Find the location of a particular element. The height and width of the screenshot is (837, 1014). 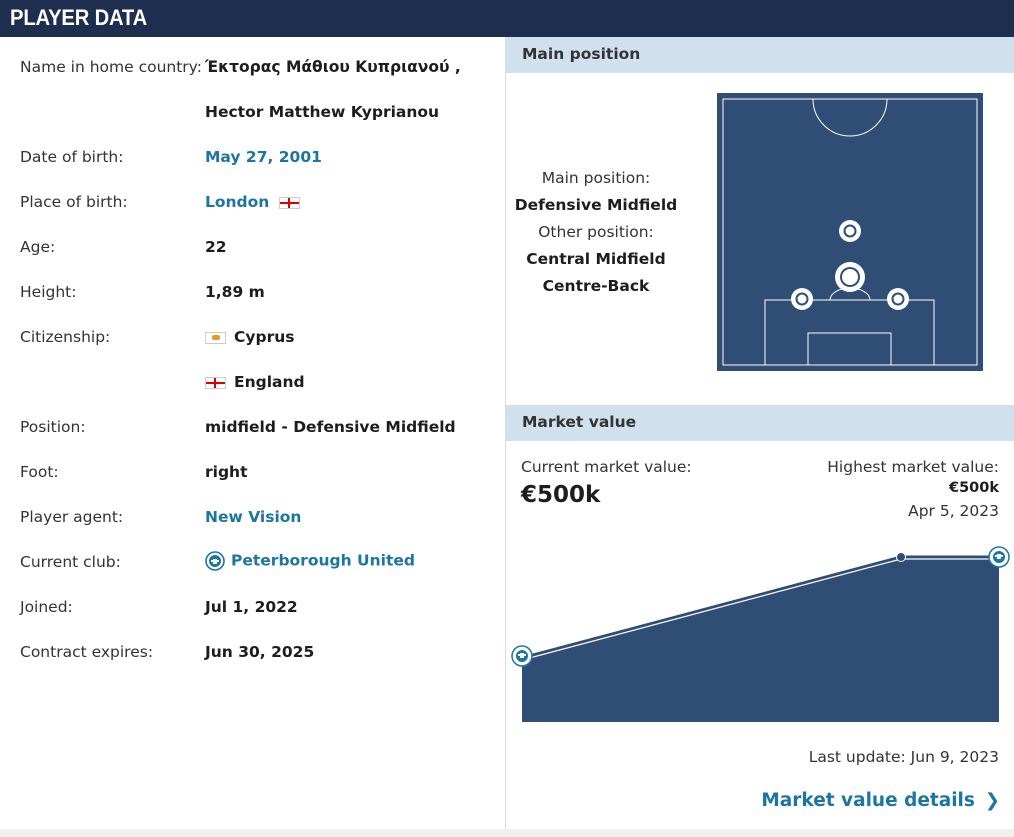

position-pitch is located at coordinates (850, 232).